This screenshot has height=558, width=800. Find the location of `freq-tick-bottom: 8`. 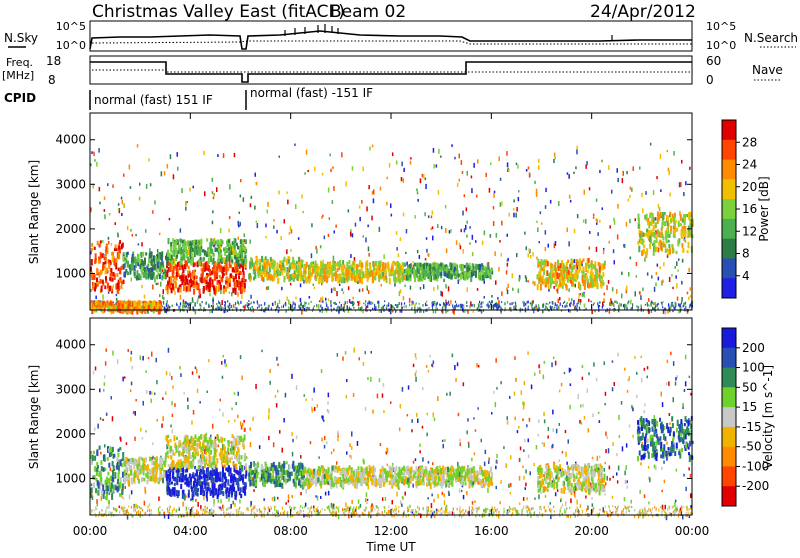

freq-tick-bottom: 8 is located at coordinates (52, 80).